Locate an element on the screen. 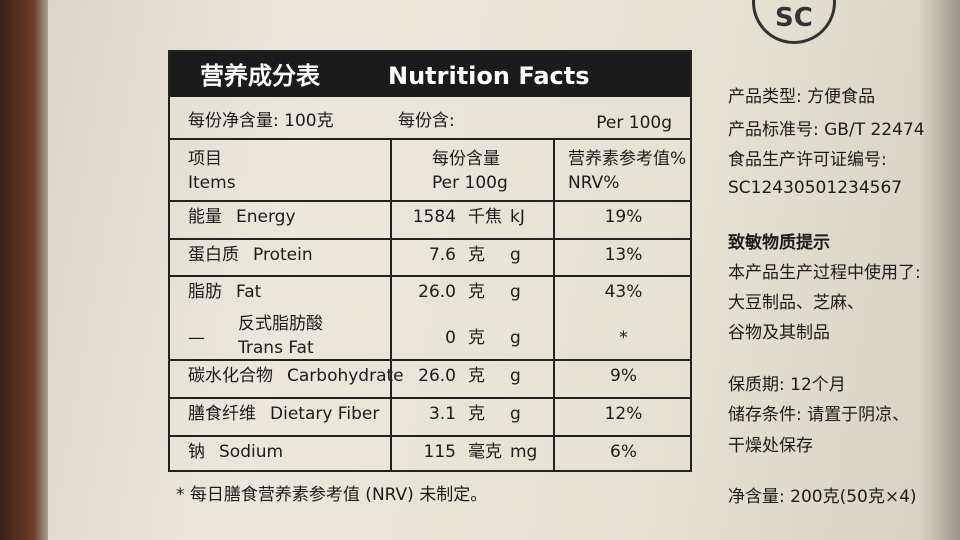 The width and height of the screenshot is (960, 540). nutrient-en: Dietary Fiber is located at coordinates (325, 414).